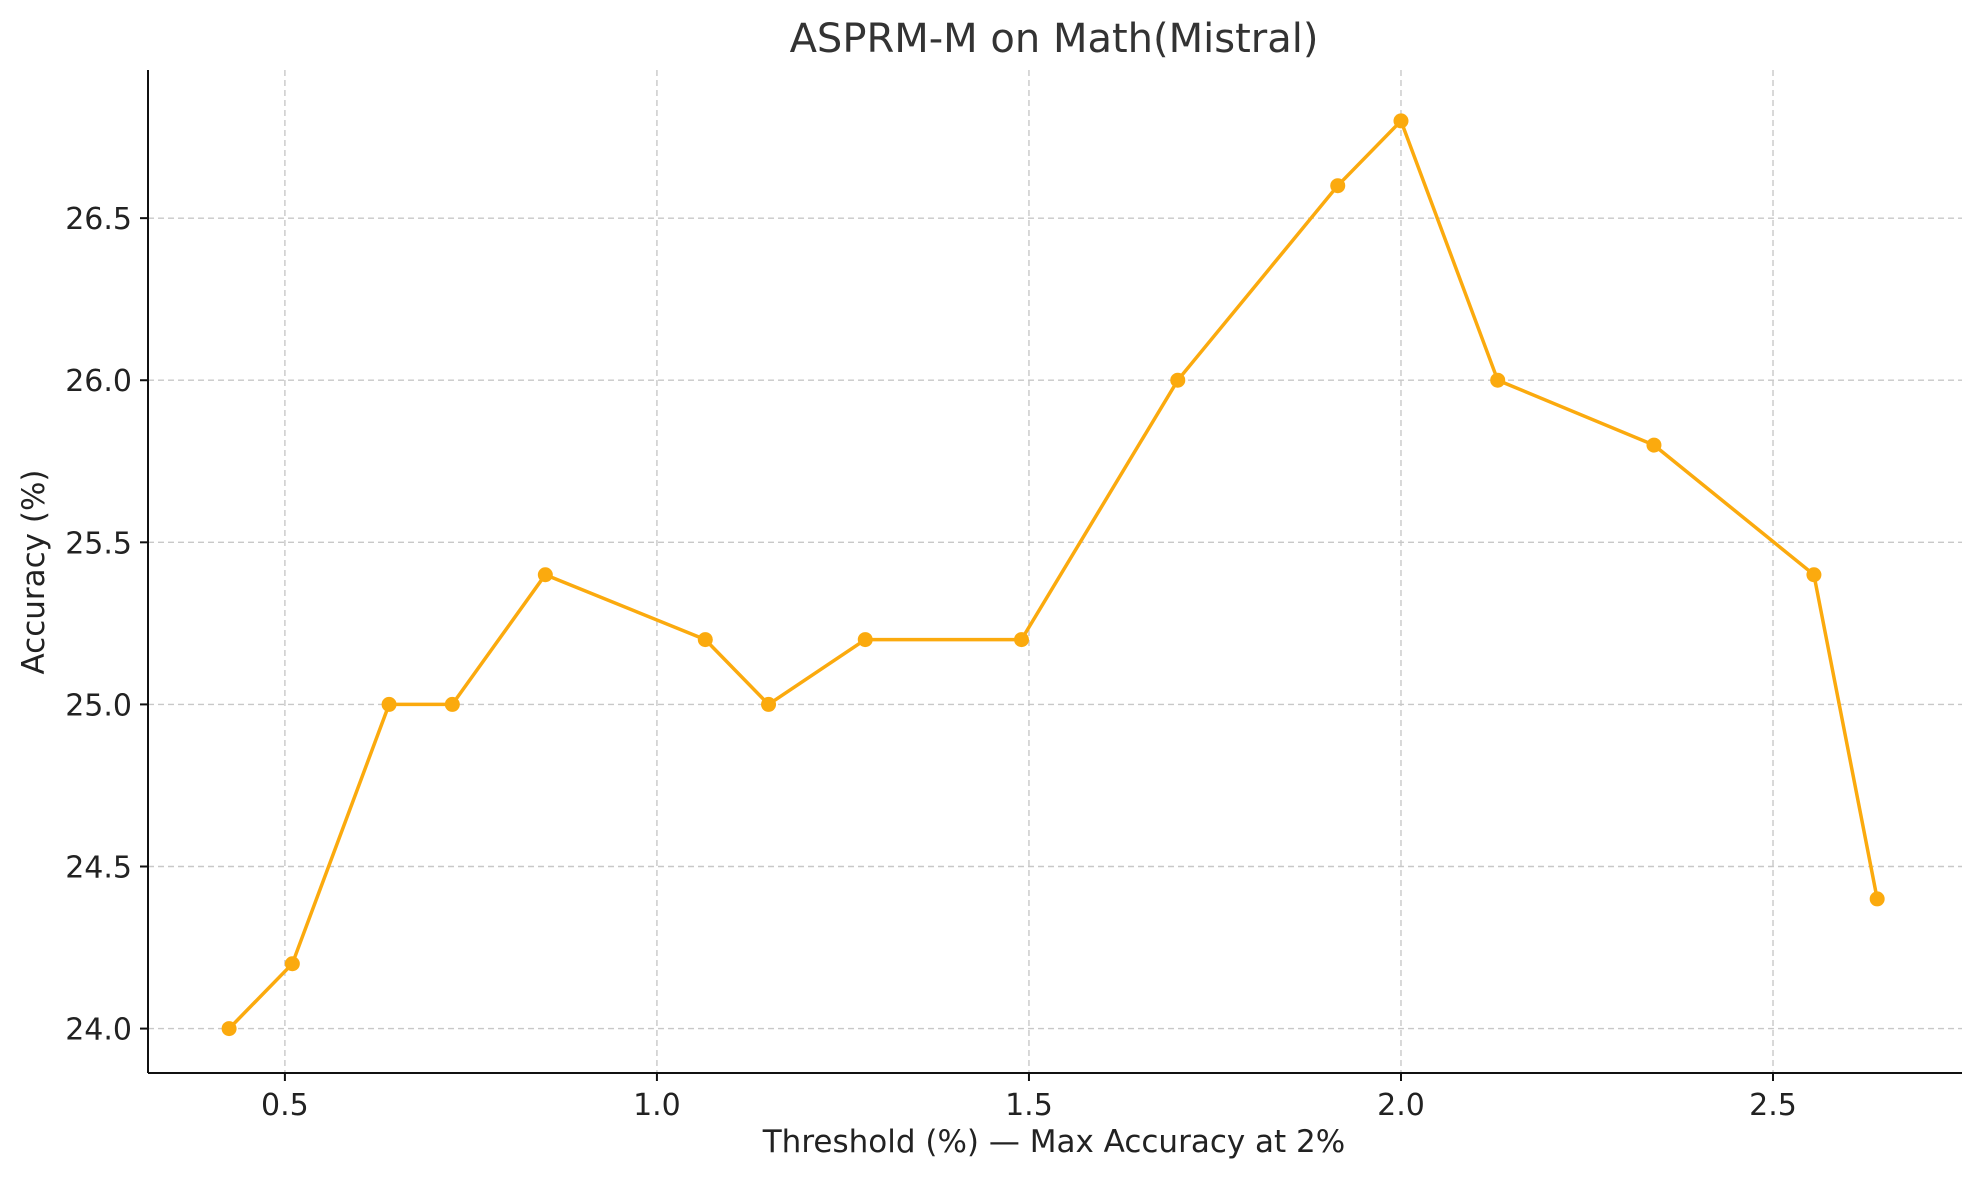  Describe the element at coordinates (1054, 1142) in the screenshot. I see `x-axis-label: Threshold (%) — Max Accuracy at 2%` at that location.